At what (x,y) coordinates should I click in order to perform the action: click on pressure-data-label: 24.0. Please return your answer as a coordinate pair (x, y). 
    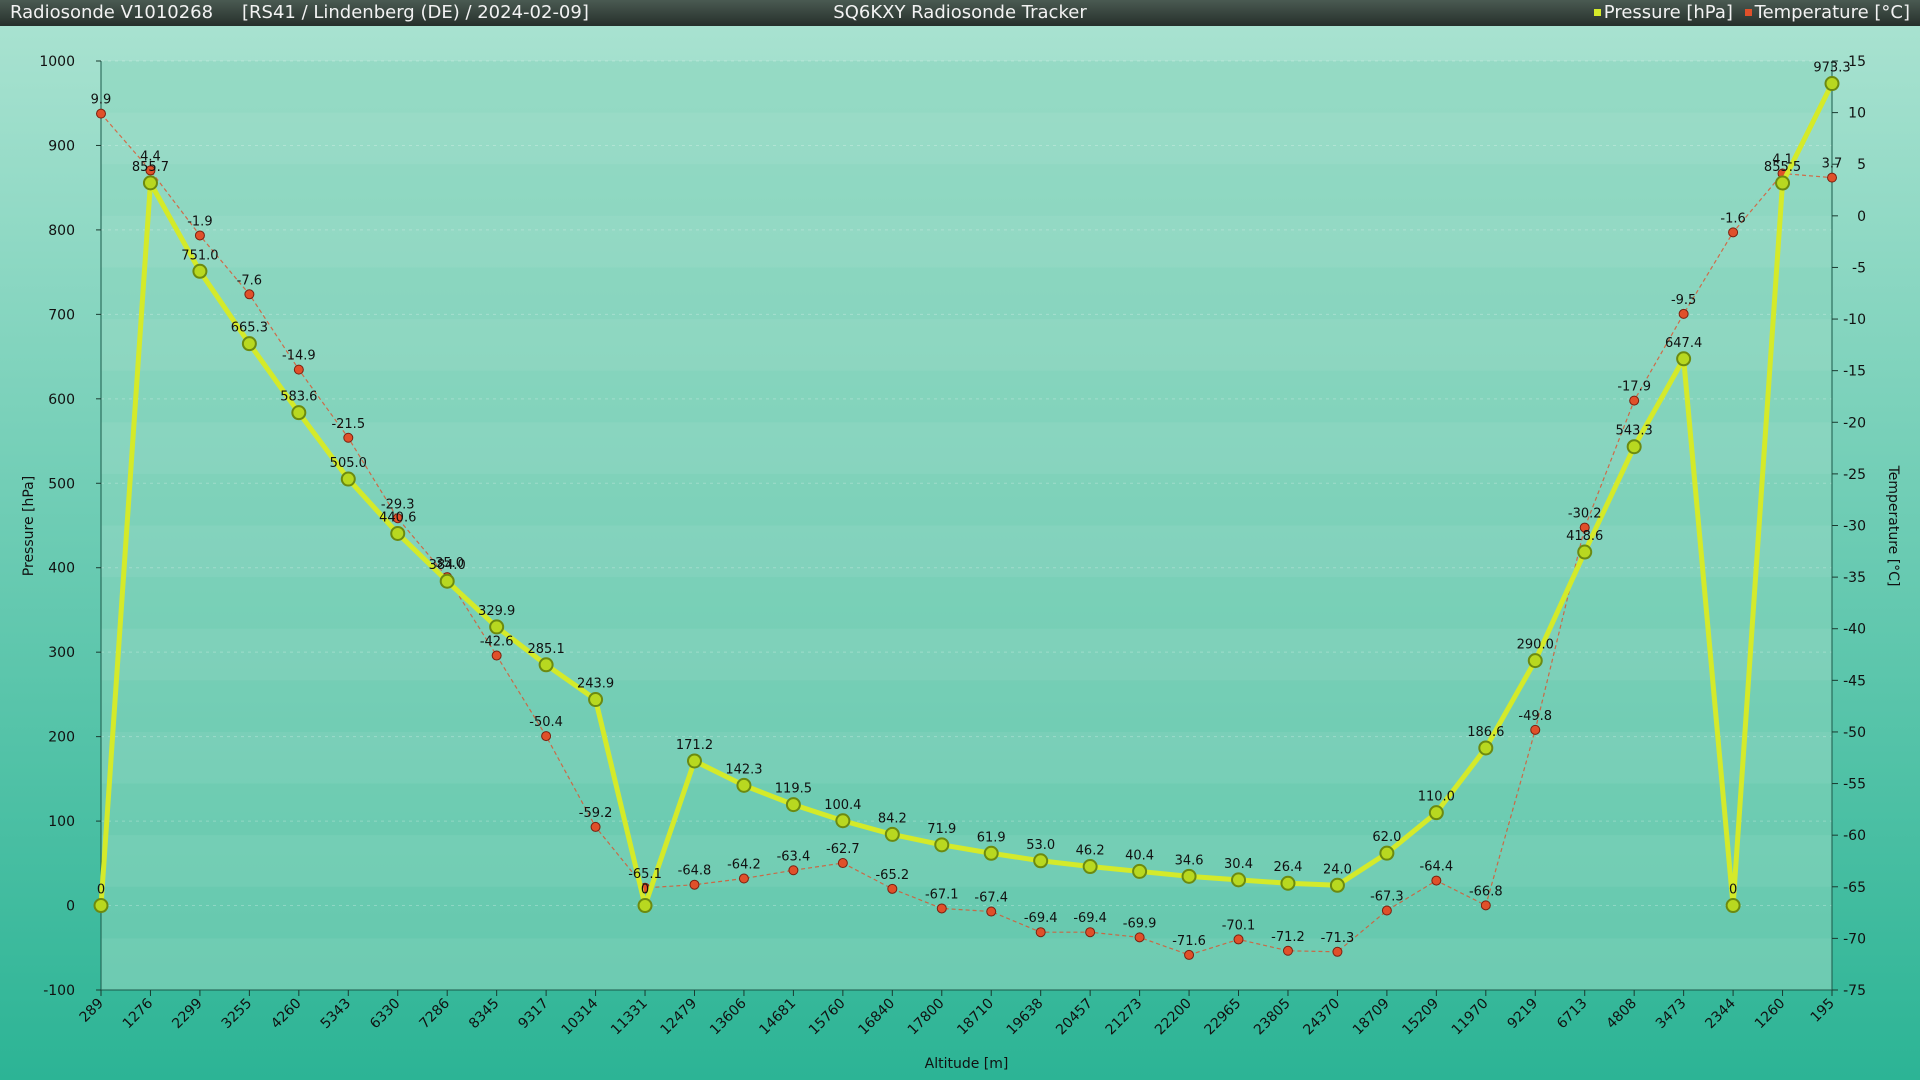
    Looking at the image, I should click on (1337, 869).